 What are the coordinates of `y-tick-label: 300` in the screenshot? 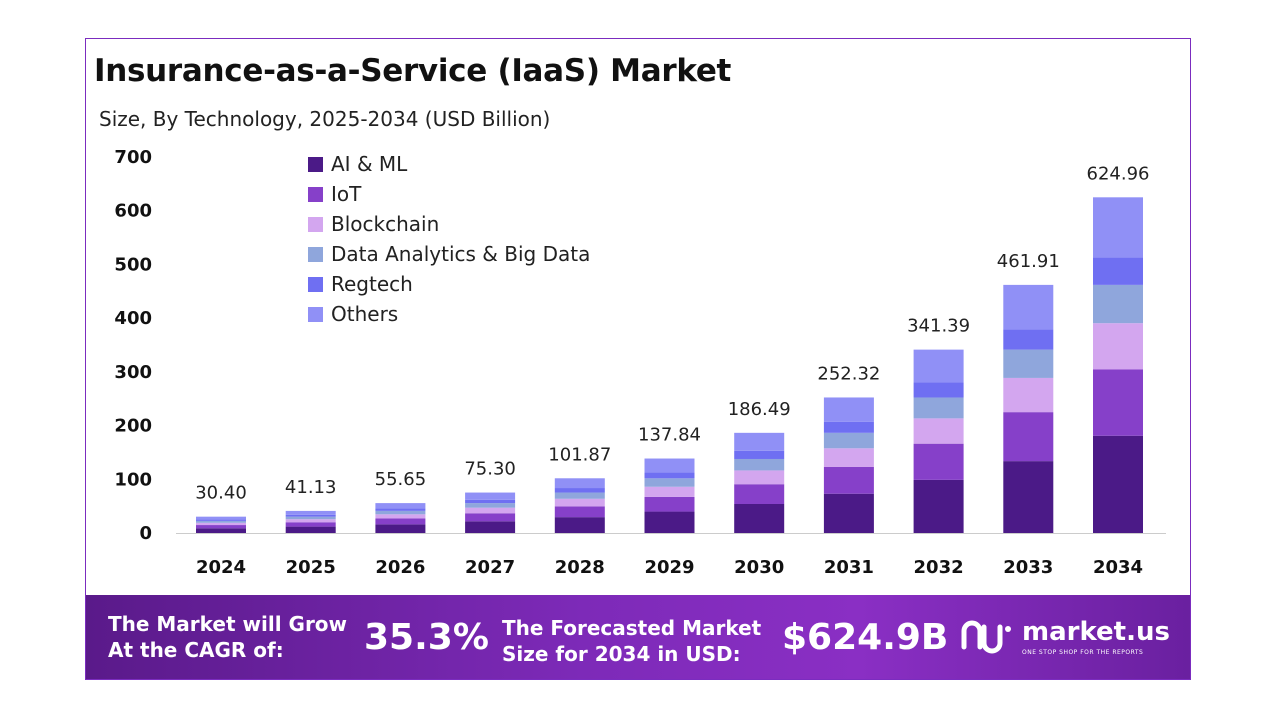 It's located at (133, 372).